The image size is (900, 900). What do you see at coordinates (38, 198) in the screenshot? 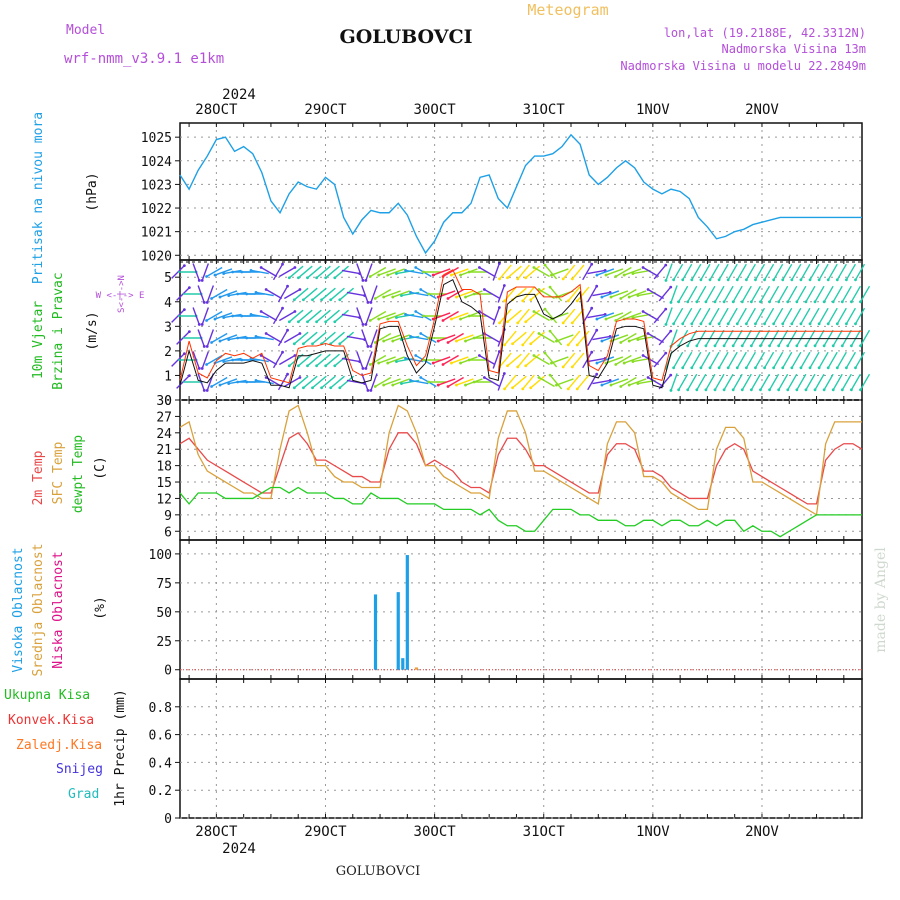
I see `pressure-label: Pritisak na nivou mora` at bounding box center [38, 198].